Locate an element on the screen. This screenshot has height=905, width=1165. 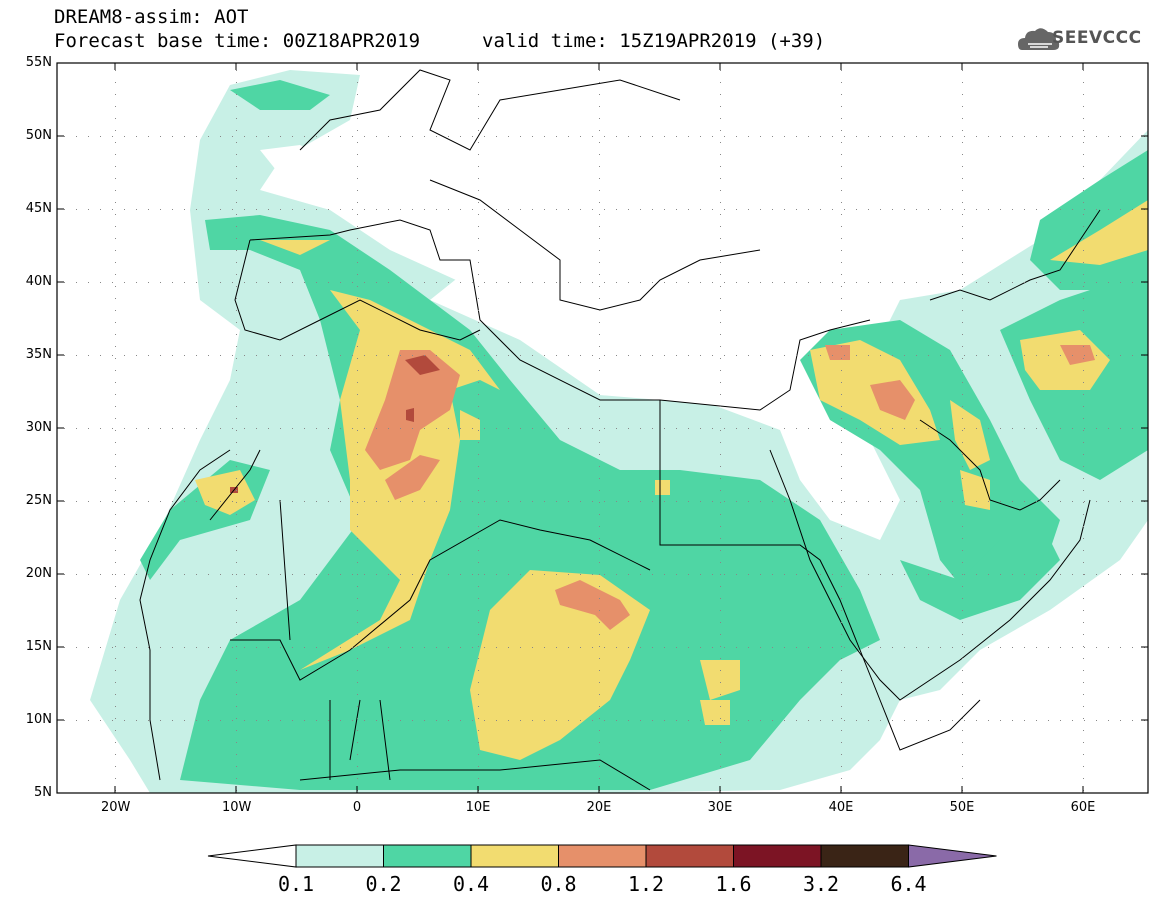
lon-label: 20W is located at coordinates (116, 807).